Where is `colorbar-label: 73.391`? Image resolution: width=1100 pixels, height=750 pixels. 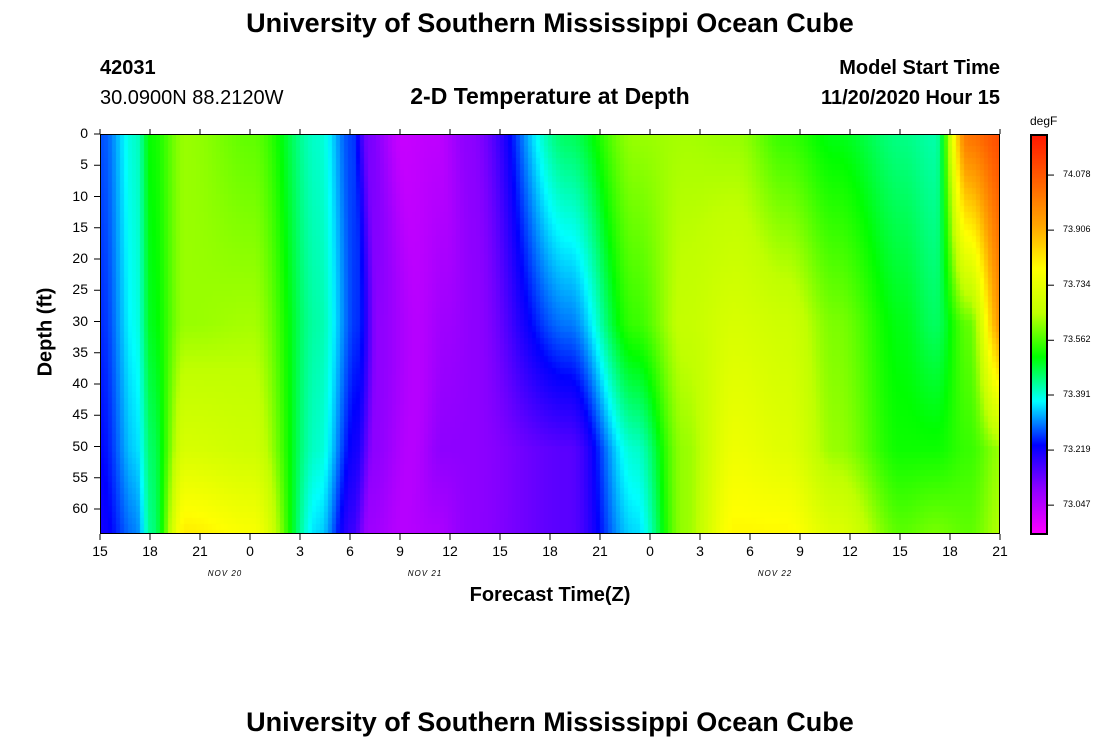 colorbar-label: 73.391 is located at coordinates (1077, 394).